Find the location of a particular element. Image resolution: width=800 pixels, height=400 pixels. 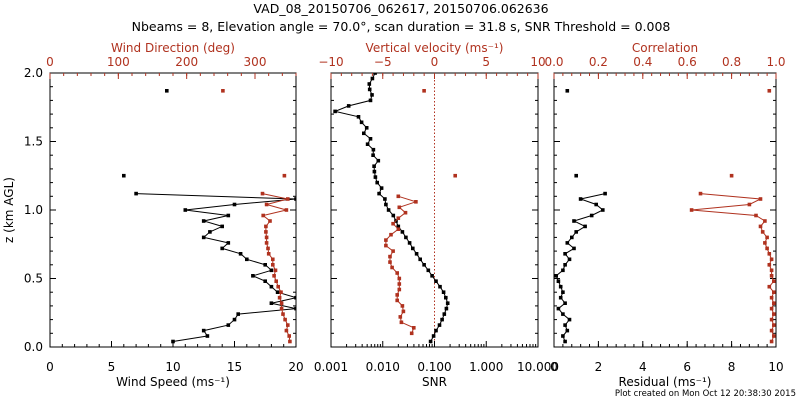

y-tick-label: 0.0 is located at coordinates (33, 347).